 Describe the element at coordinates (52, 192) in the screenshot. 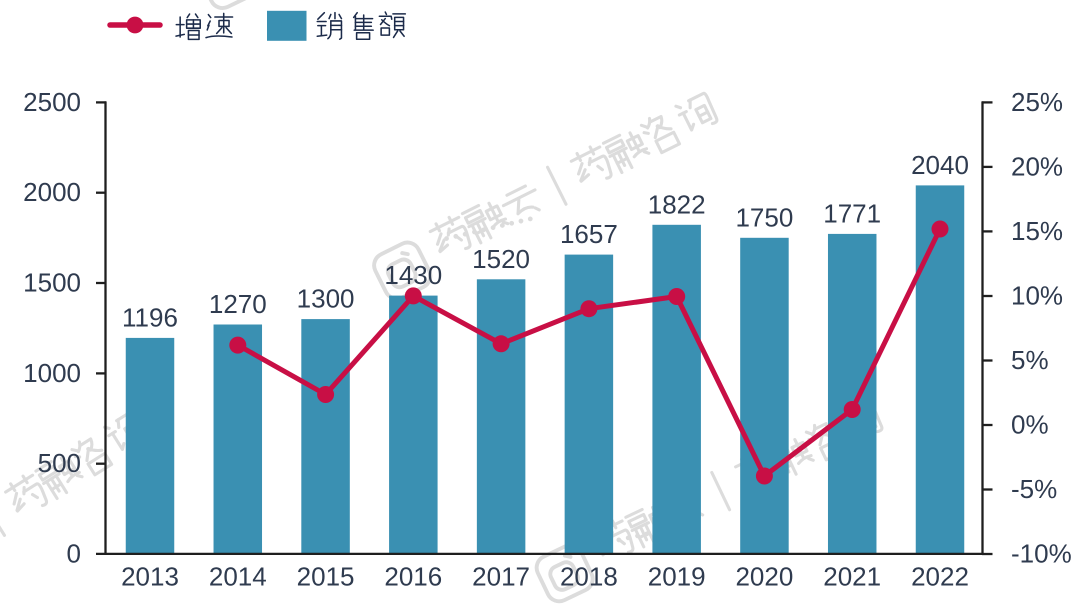

I see `svg-text: 2000` at that location.